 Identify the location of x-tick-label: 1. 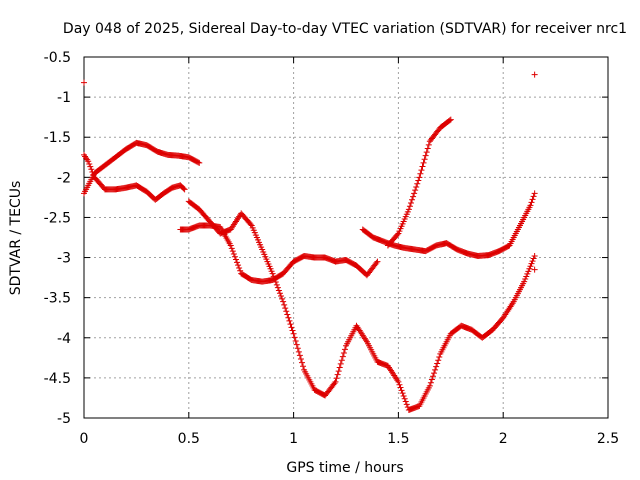
(293, 439).